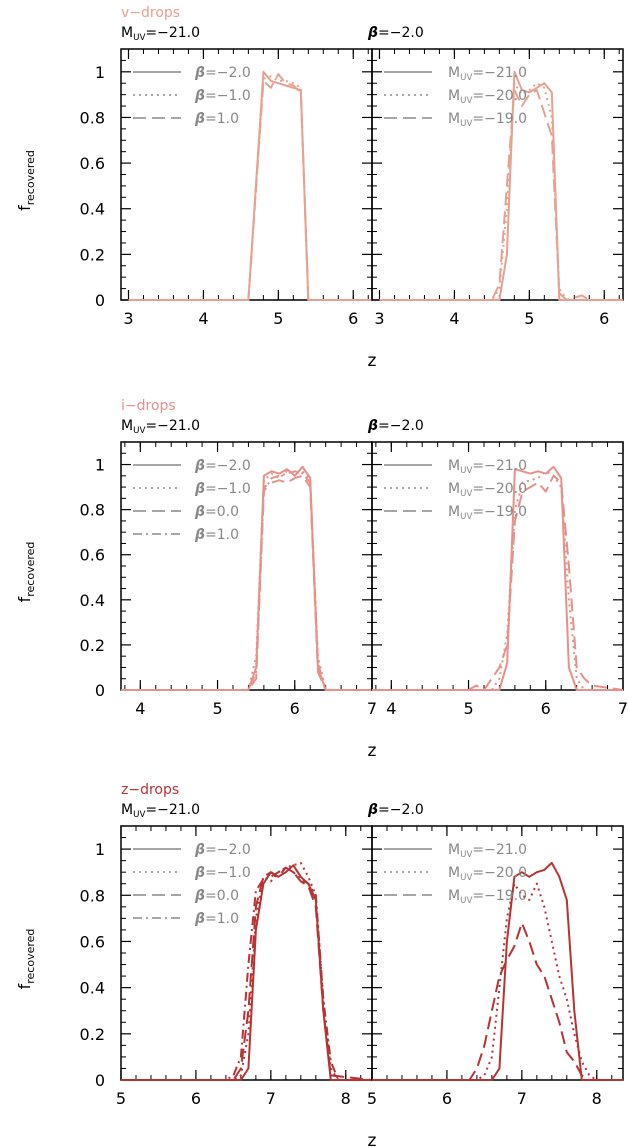 Image resolution: width=628 pixels, height=1148 pixels. Describe the element at coordinates (401, 810) in the screenshot. I see `panel-header-value: =−2.0` at that location.